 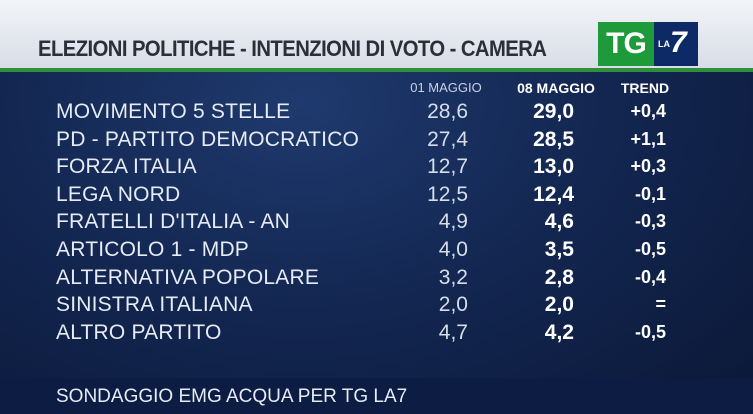 What do you see at coordinates (447, 167) in the screenshot?
I see `value-01-maggio: 12,7` at bounding box center [447, 167].